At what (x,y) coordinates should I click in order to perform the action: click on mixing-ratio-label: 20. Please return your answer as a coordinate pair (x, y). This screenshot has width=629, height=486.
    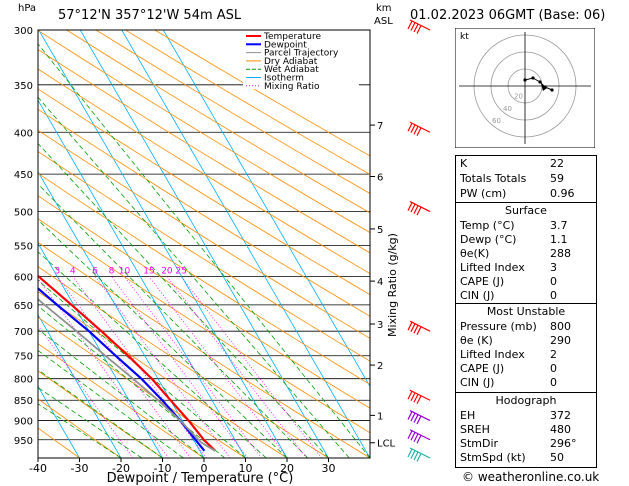
    Looking at the image, I should click on (167, 271).